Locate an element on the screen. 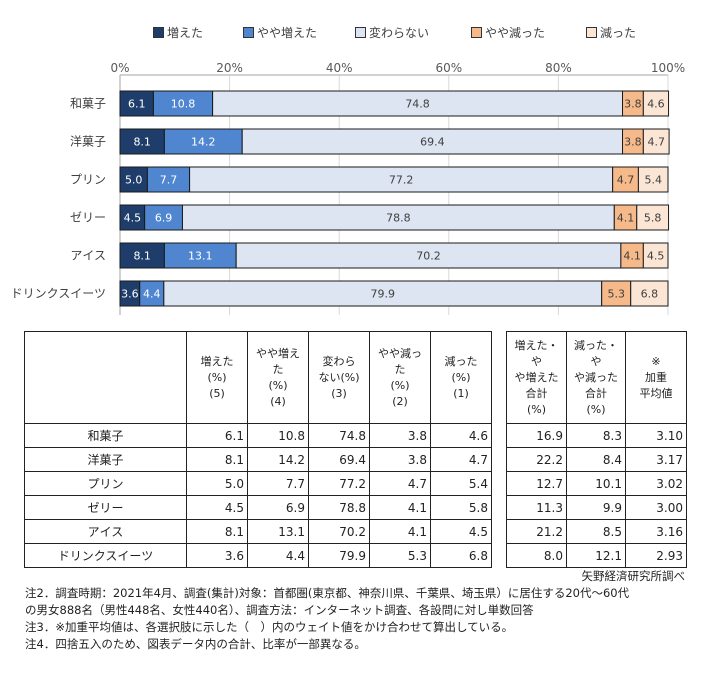  table-cell: 77.2 is located at coordinates (339, 483).